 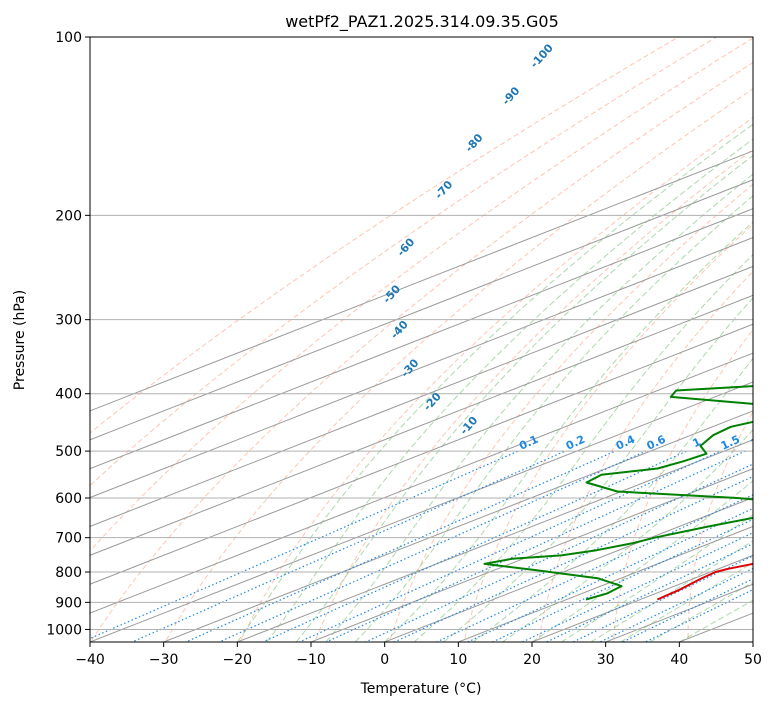 I want to click on dewpoint-line, so click(x=618, y=493).